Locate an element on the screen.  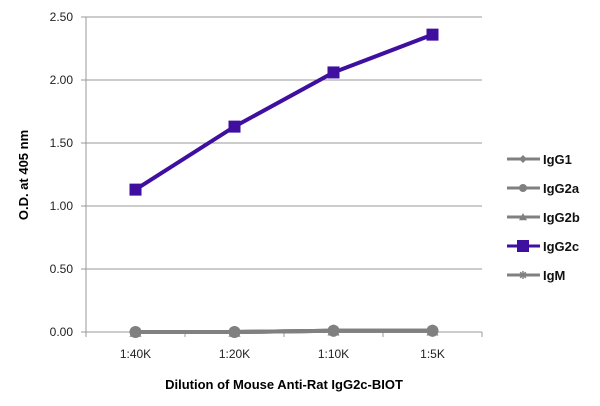
legend-marker-igg2c is located at coordinates (523, 246).